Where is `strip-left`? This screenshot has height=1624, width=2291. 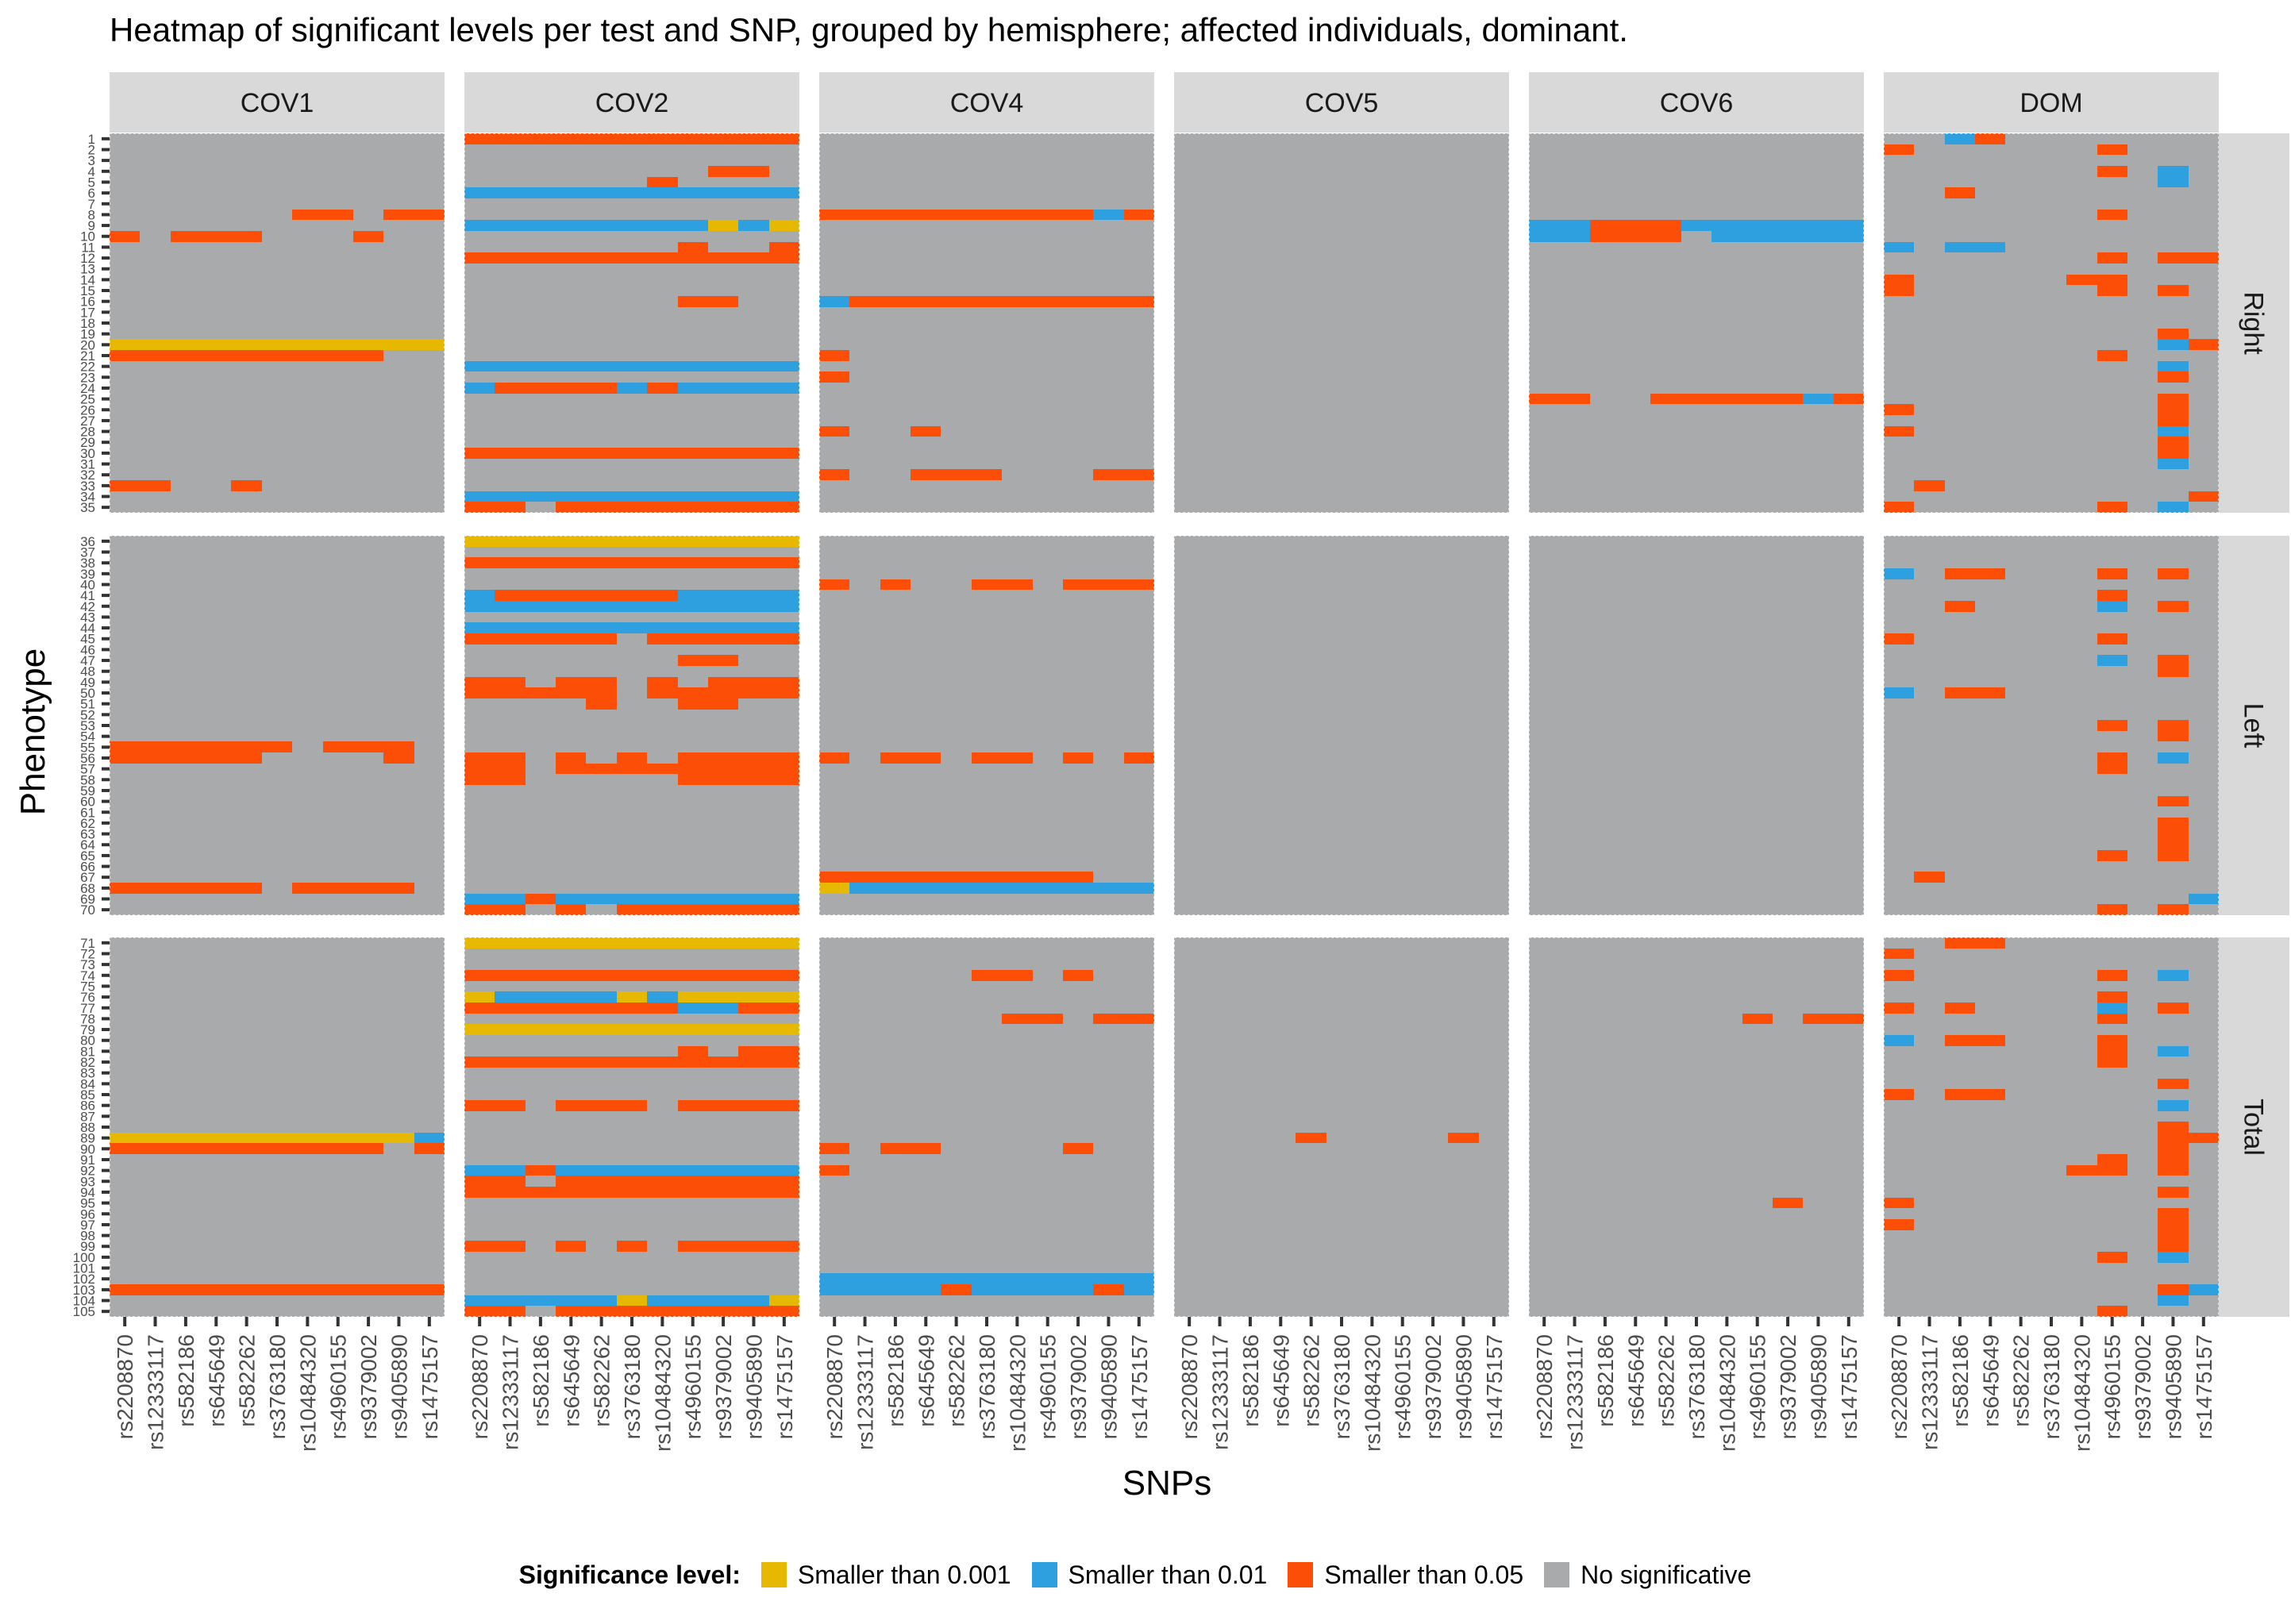
strip-left is located at coordinates (2254, 725).